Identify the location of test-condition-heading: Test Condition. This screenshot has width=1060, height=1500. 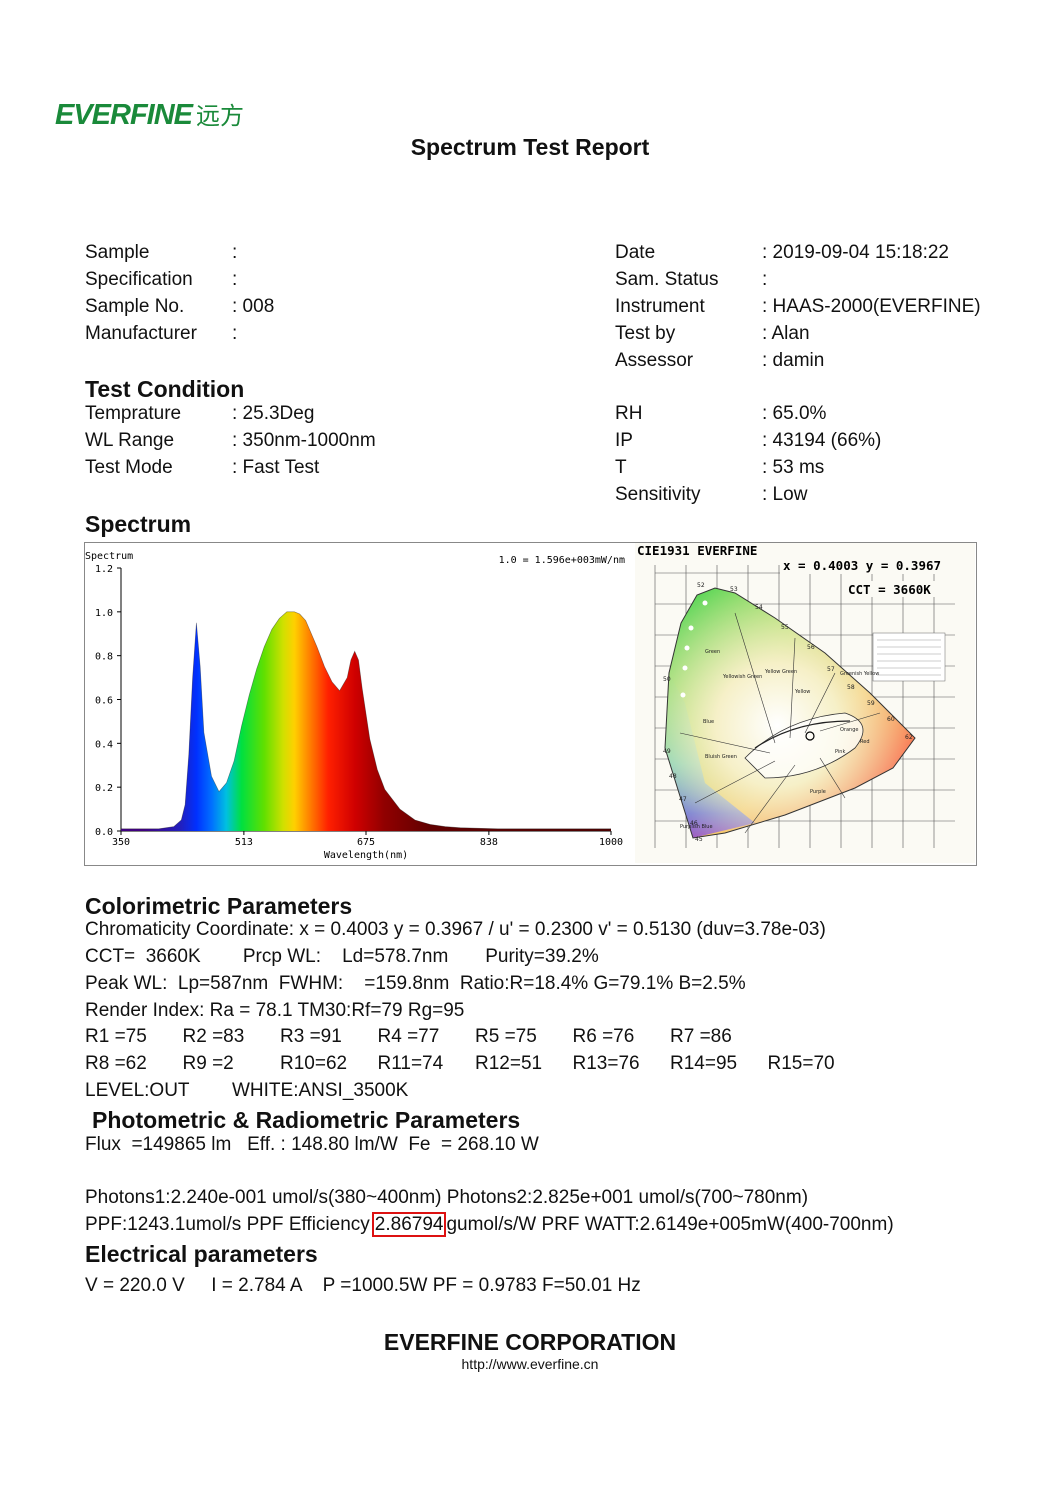
(165, 389).